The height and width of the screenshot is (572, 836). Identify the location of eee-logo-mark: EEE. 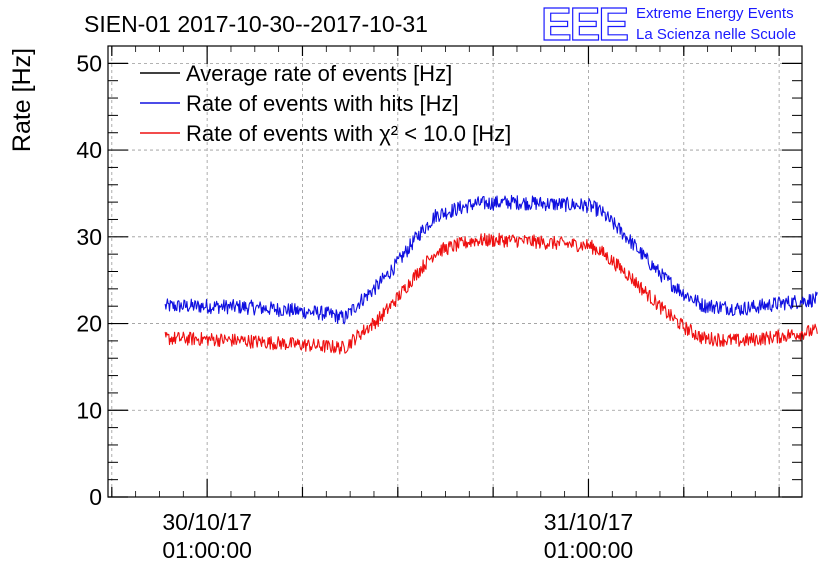
(584, 25).